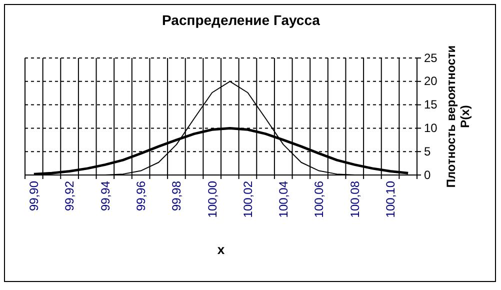 The width and height of the screenshot is (501, 290). I want to click on y-tick-label: 15, so click(431, 105).